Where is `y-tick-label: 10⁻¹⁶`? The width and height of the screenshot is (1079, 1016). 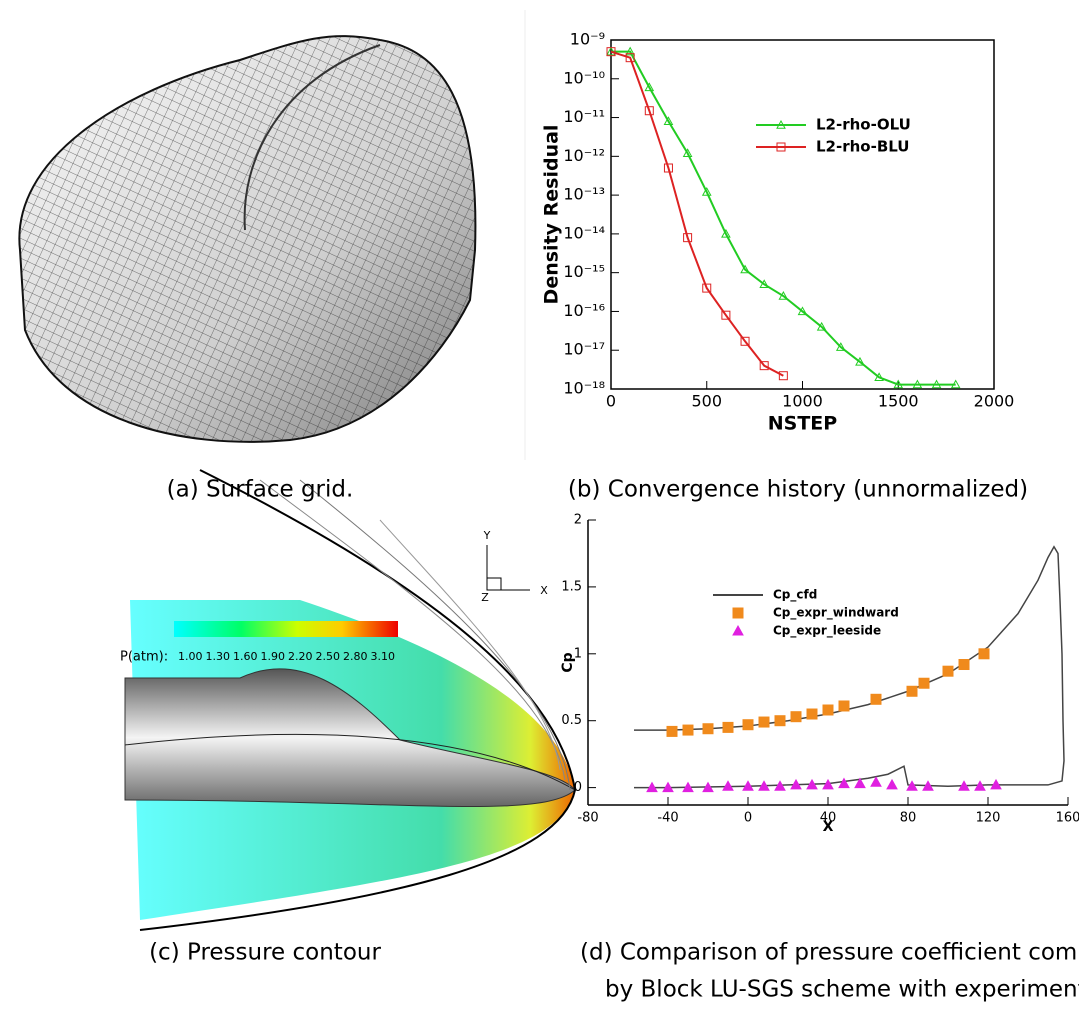
y-tick-label: 10⁻¹⁶ is located at coordinates (584, 310).